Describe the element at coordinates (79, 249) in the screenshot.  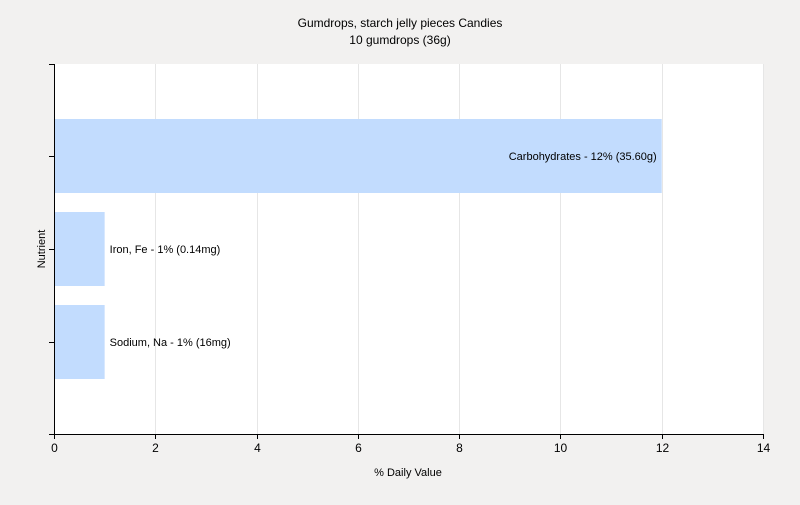
I see `bar-iron-fe` at that location.